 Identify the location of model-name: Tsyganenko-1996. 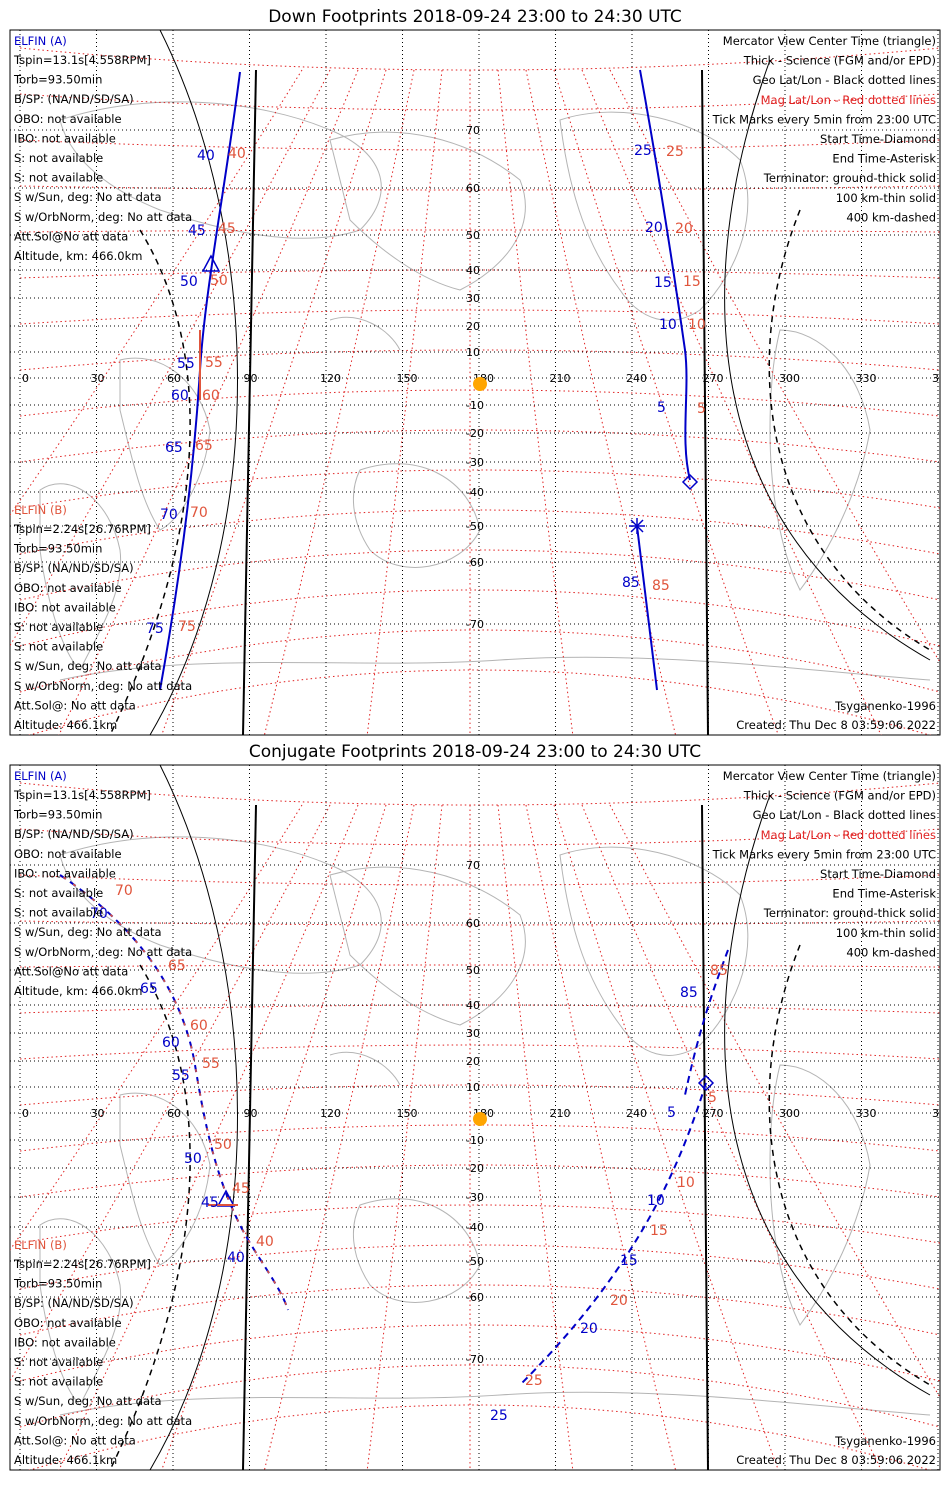
(885, 1441).